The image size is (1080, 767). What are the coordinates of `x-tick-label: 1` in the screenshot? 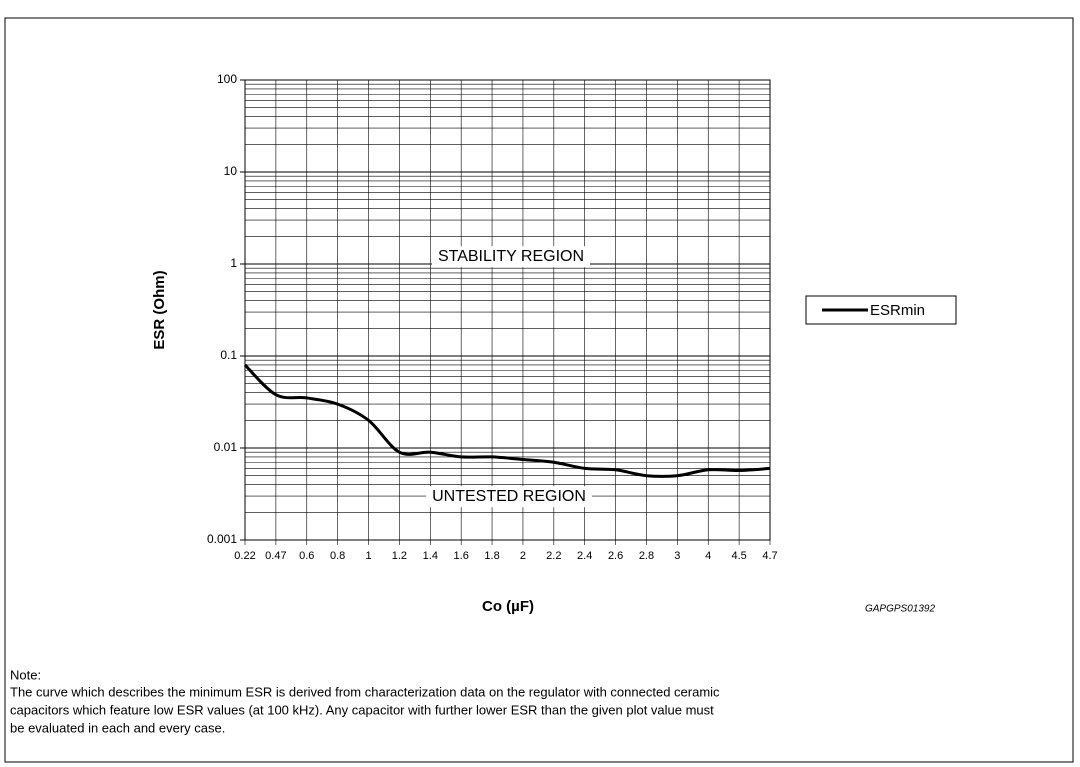 It's located at (368, 556).